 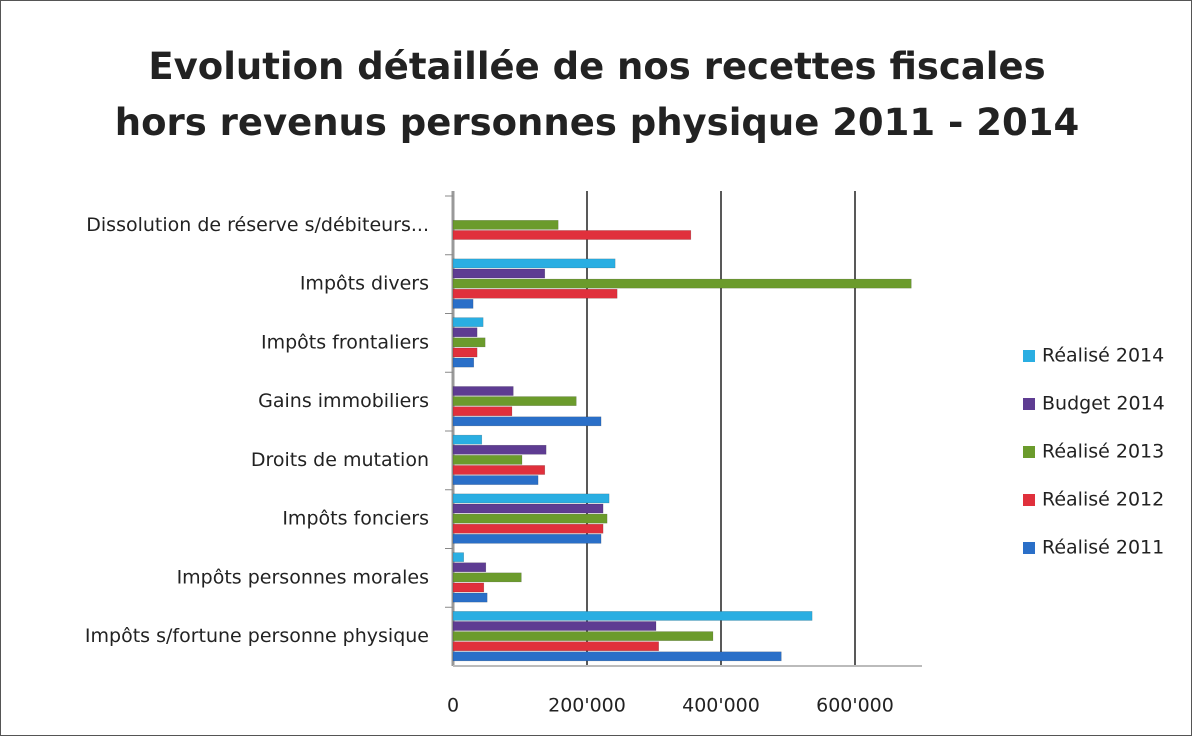 I want to click on y-tick-label: Impôts divers, so click(x=364, y=284).